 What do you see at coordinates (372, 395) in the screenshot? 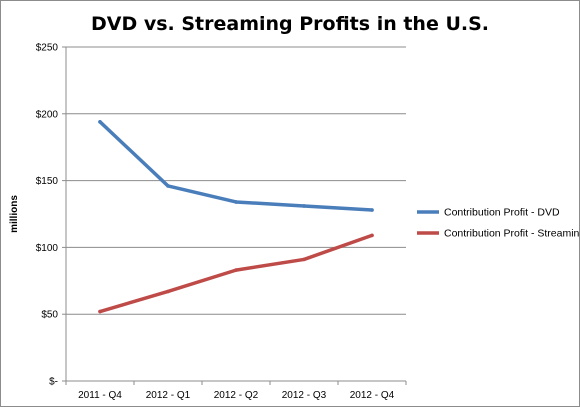
I see `x-tick-label: 2012 - Q4` at bounding box center [372, 395].